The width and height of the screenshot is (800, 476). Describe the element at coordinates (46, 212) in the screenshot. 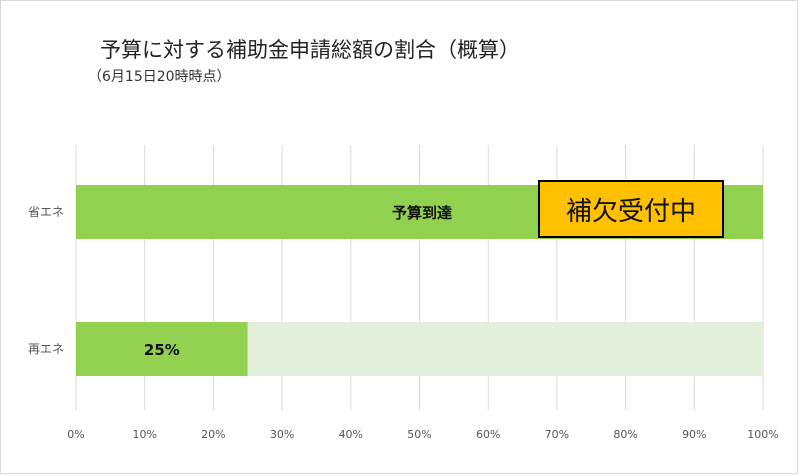

I see `category-label: 省エネ` at that location.